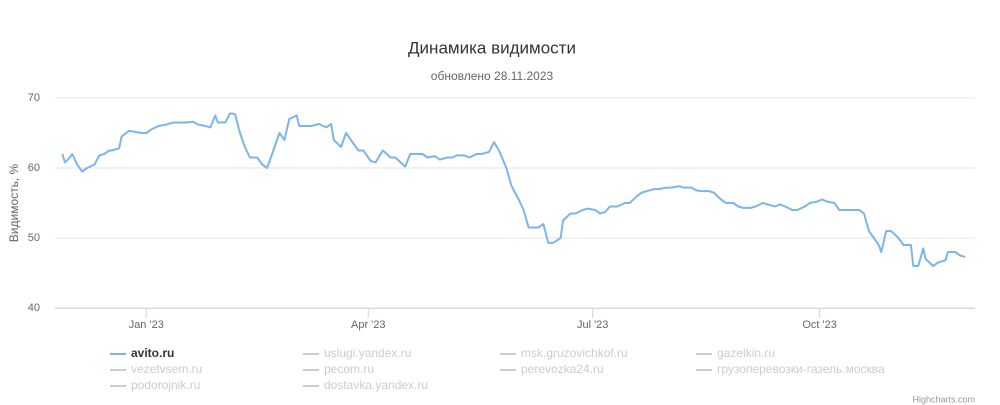 The image size is (1000, 405). I want to click on legend-label: podorojnik.ru, so click(165, 385).